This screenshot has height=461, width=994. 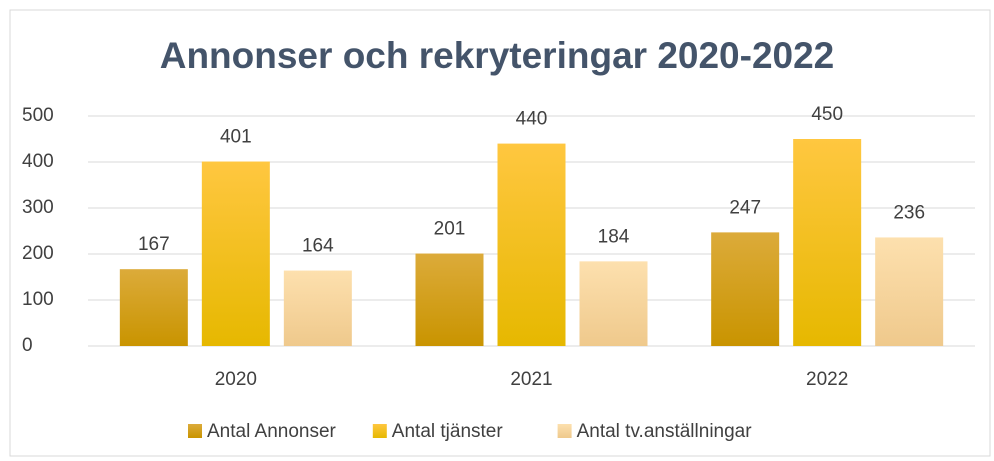 I want to click on x-tick-label: 2022, so click(x=827, y=379).